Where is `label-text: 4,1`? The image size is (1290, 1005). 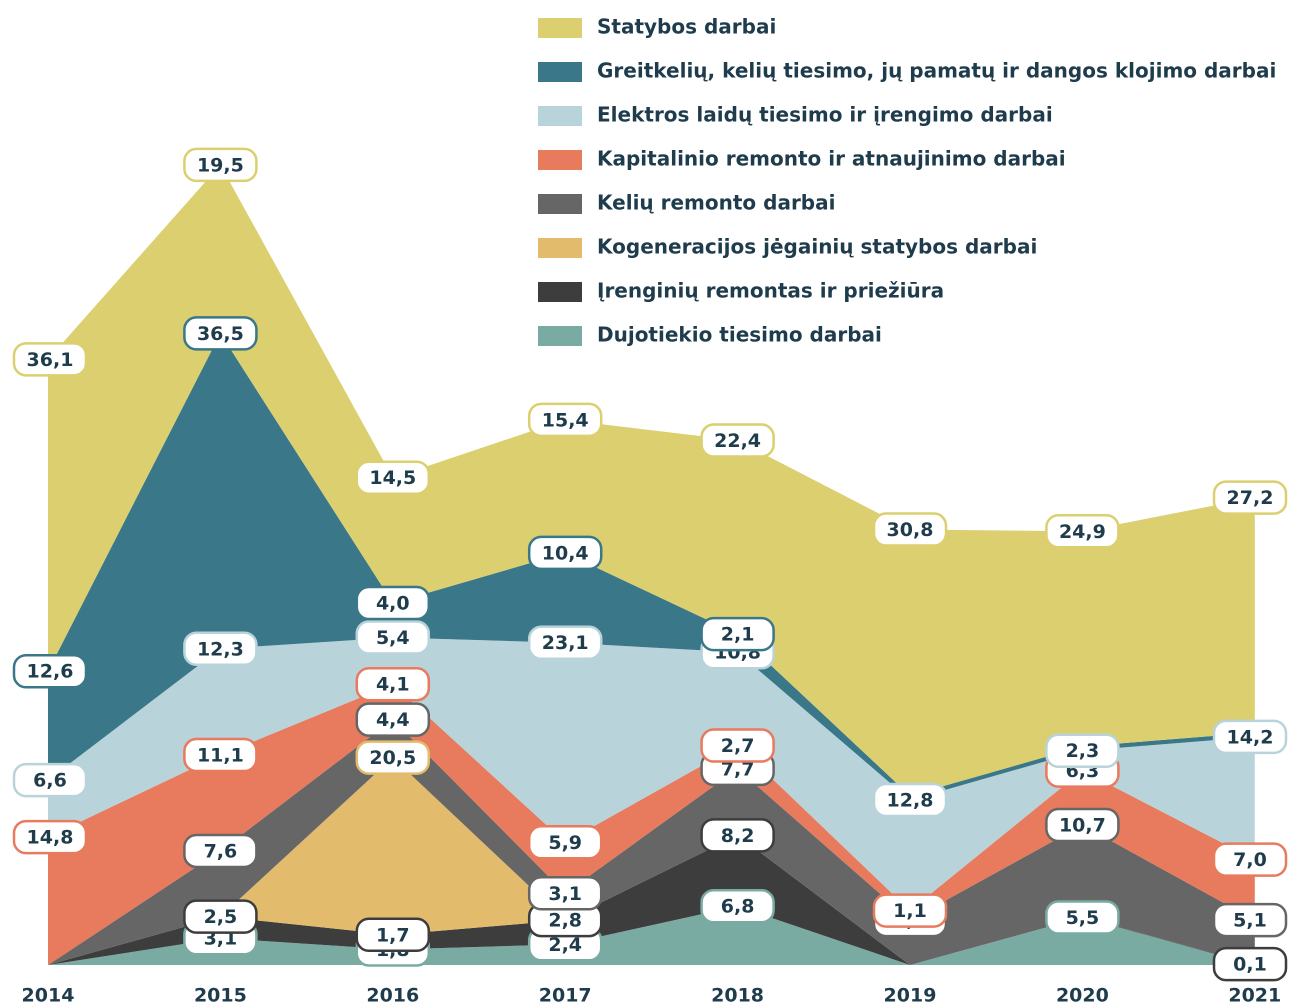 label-text: 4,1 is located at coordinates (393, 685).